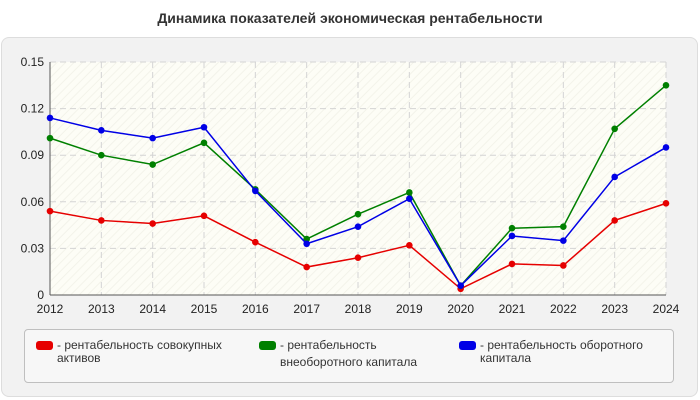 The width and height of the screenshot is (700, 400). What do you see at coordinates (563, 309) in the screenshot?
I see `x-tick-label: 2022` at bounding box center [563, 309].